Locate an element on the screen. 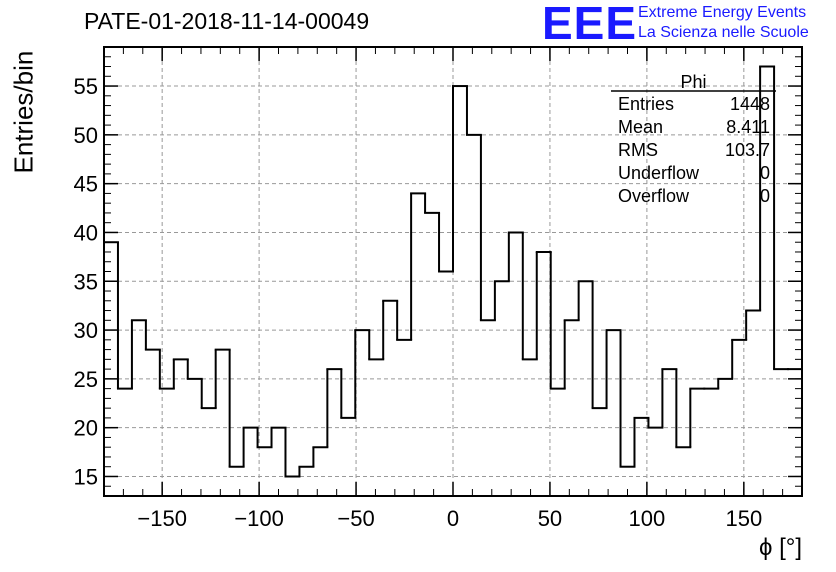 Image resolution: width=836 pixels, height=572 pixels. x-tick-label: 50 is located at coordinates (550, 518).